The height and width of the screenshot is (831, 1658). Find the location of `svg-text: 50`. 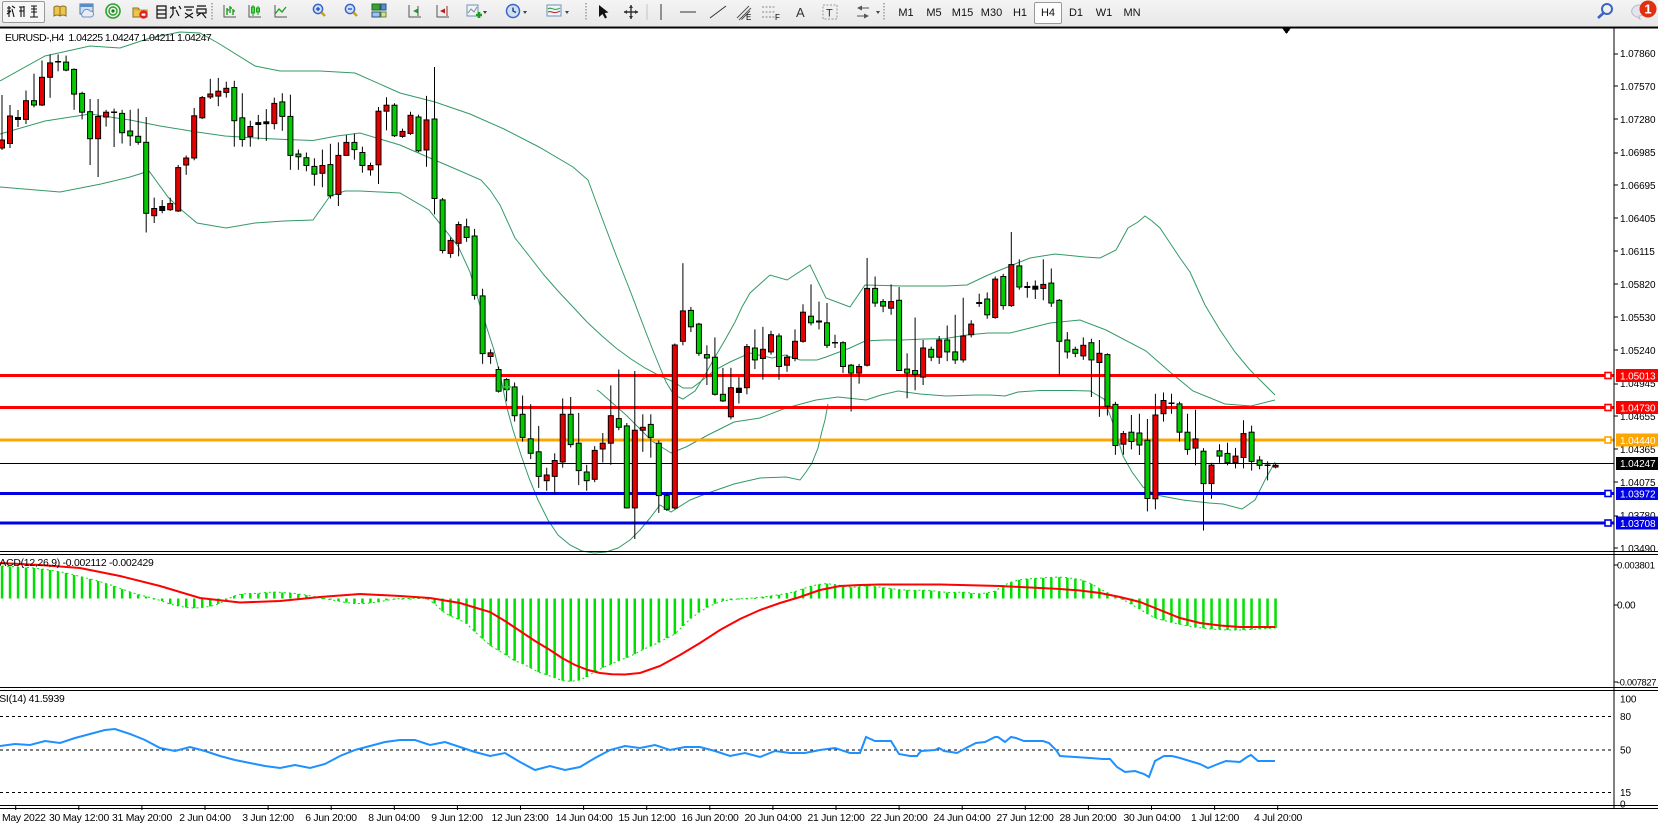

svg-text: 50 is located at coordinates (1625, 751).